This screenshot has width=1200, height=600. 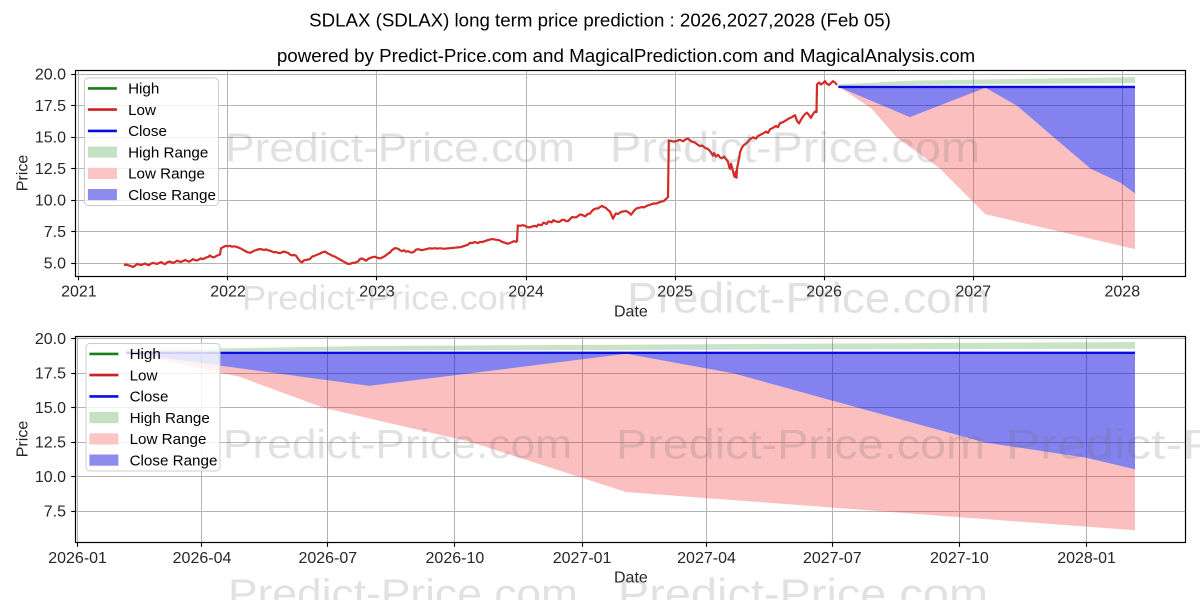 What do you see at coordinates (582, 558) in the screenshot?
I see `svg-text: 2027-01` at bounding box center [582, 558].